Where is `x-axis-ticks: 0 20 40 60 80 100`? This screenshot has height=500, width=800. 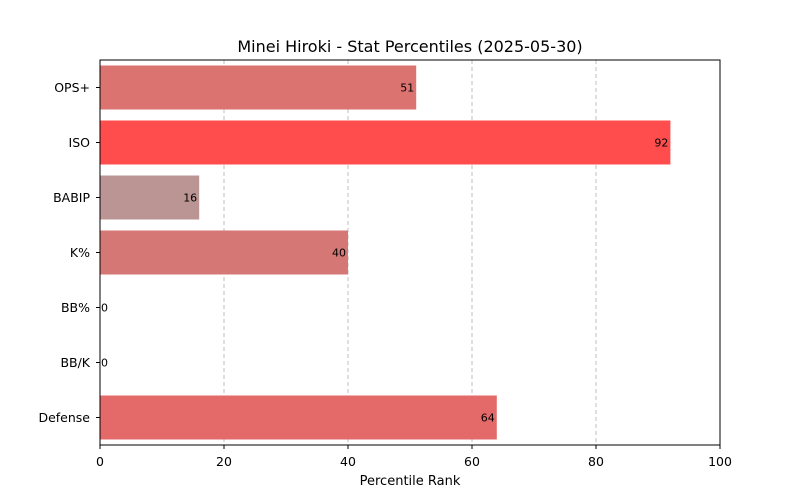
x-axis-ticks: 0 20 40 60 80 100 is located at coordinates (414, 457).